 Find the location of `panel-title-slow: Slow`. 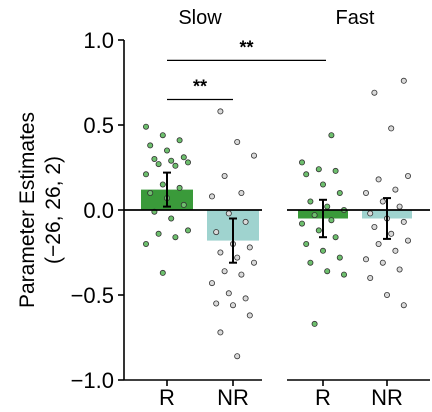

panel-title-slow: Slow is located at coordinates (200, 18).